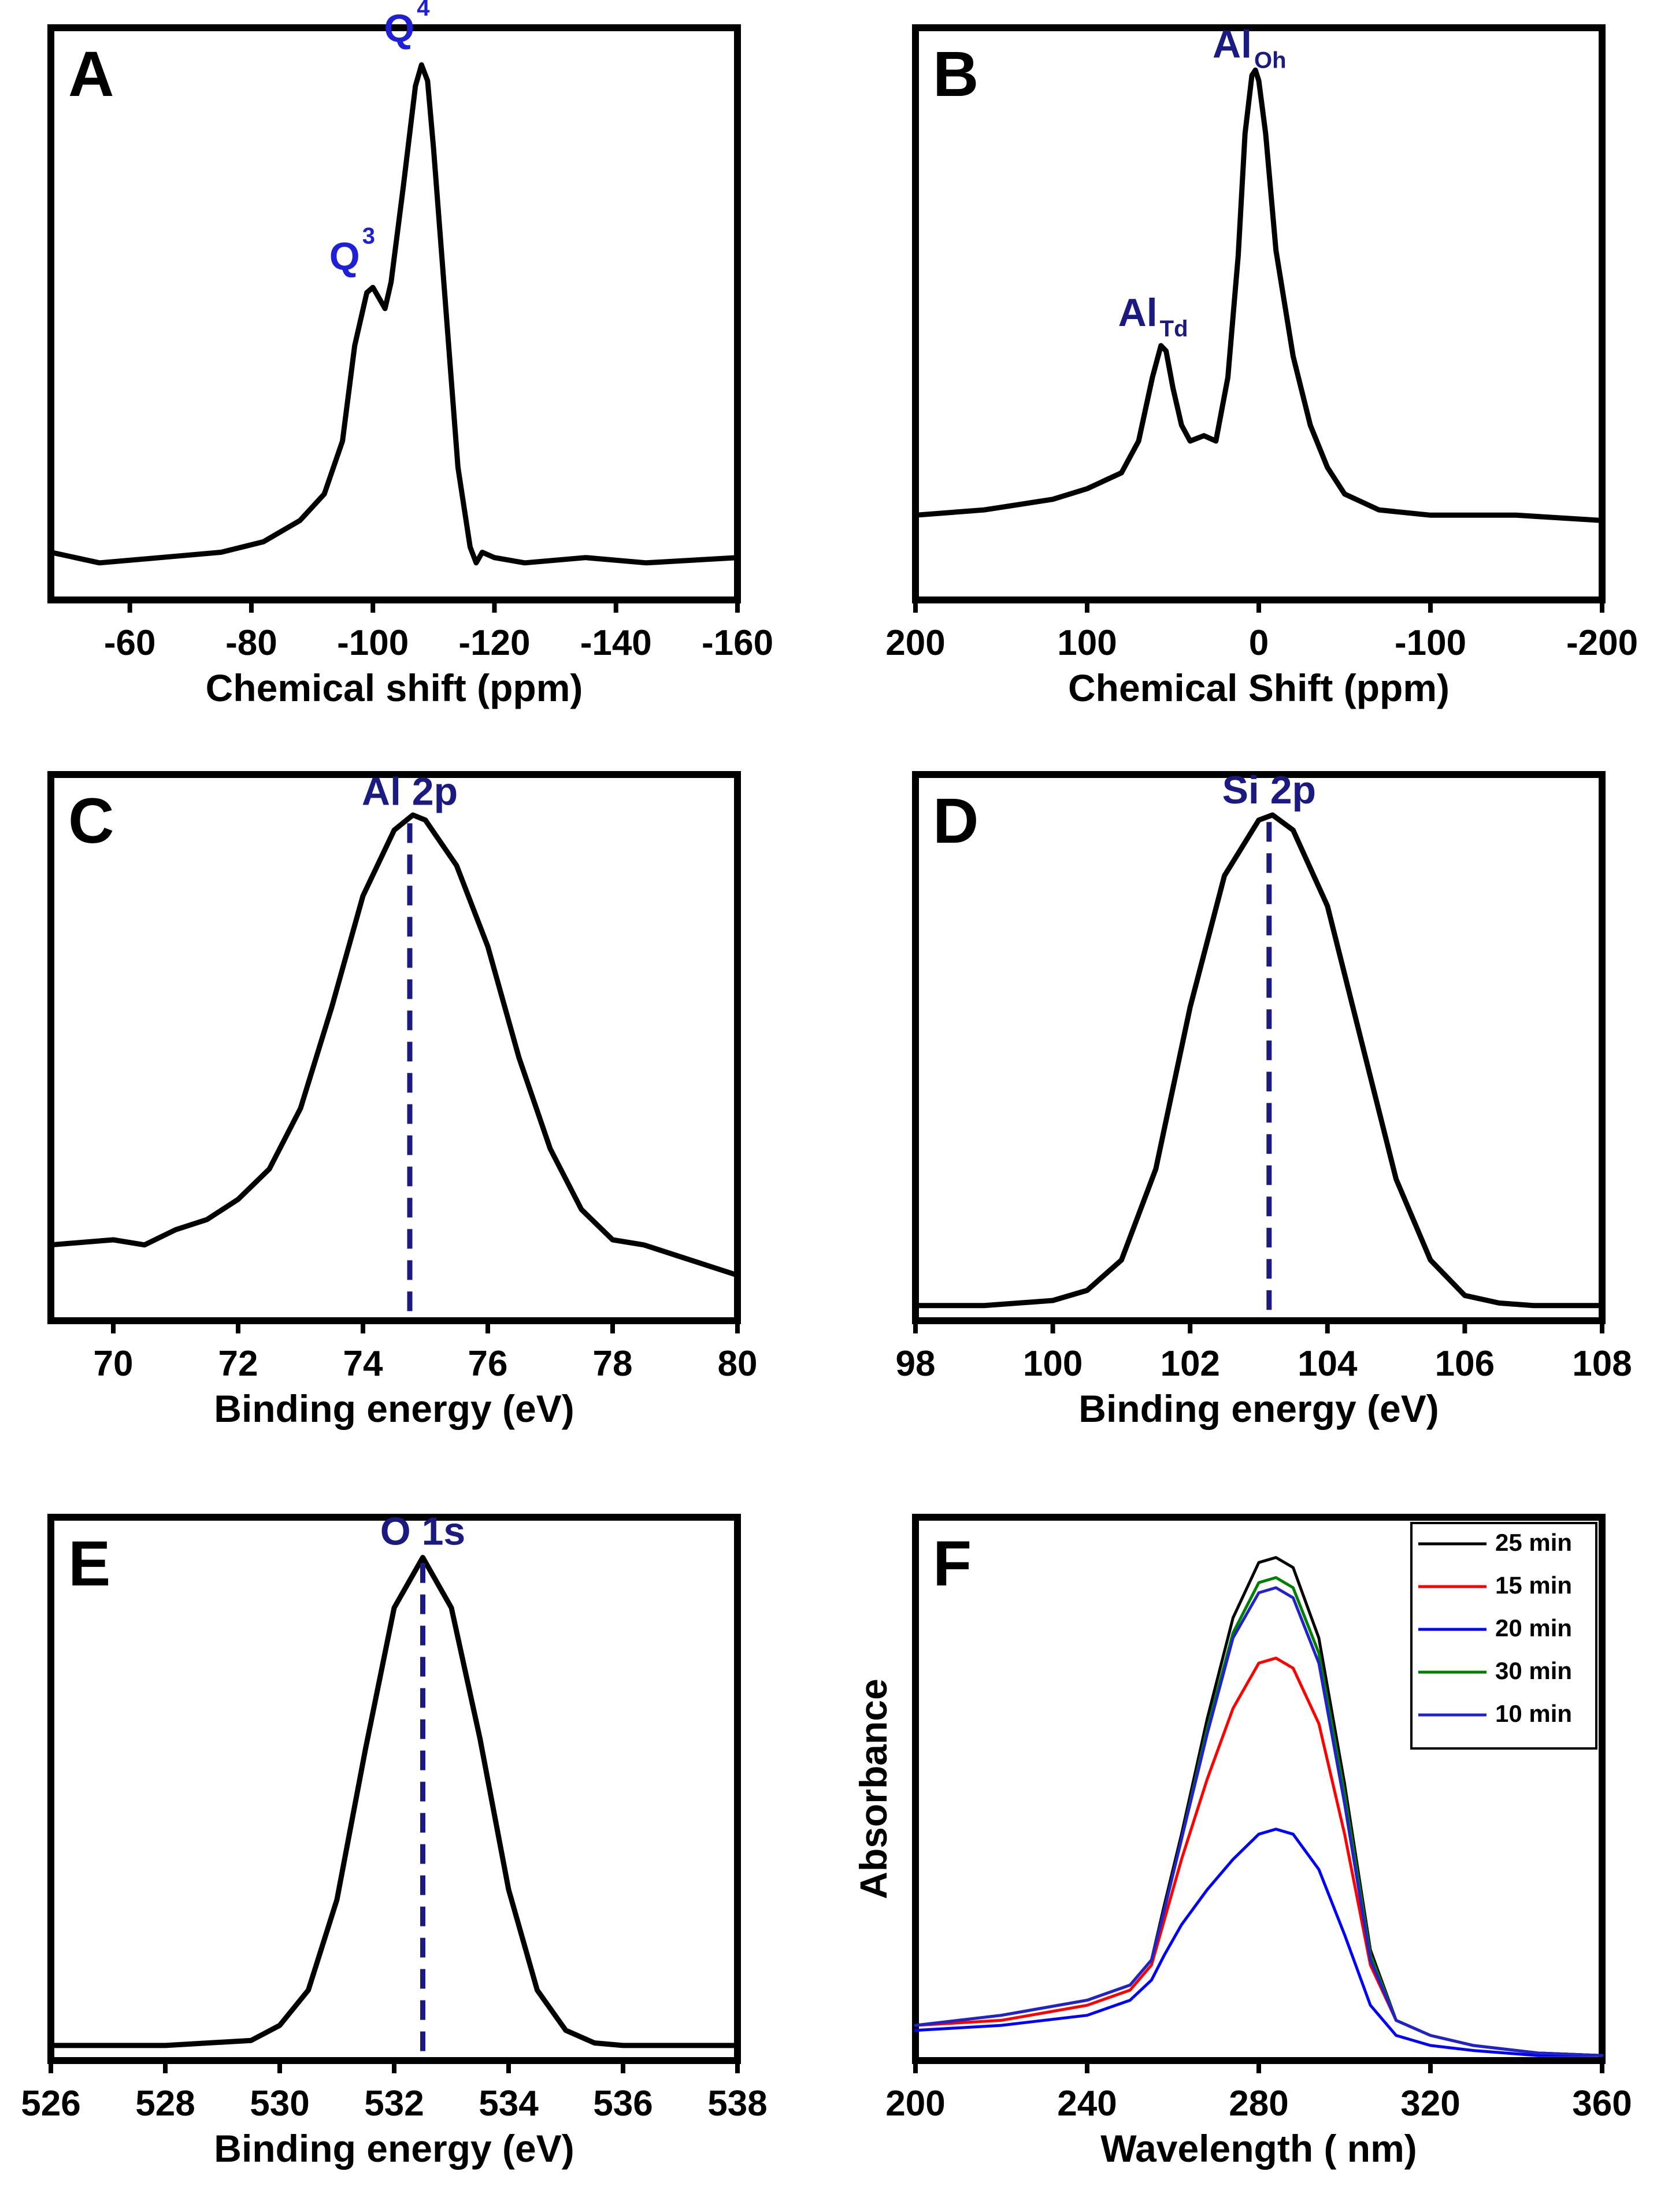 The image size is (1657, 2212). I want to click on legend: 25 min 15 min 20 min 30 min 10 min, so click(1503, 1636).